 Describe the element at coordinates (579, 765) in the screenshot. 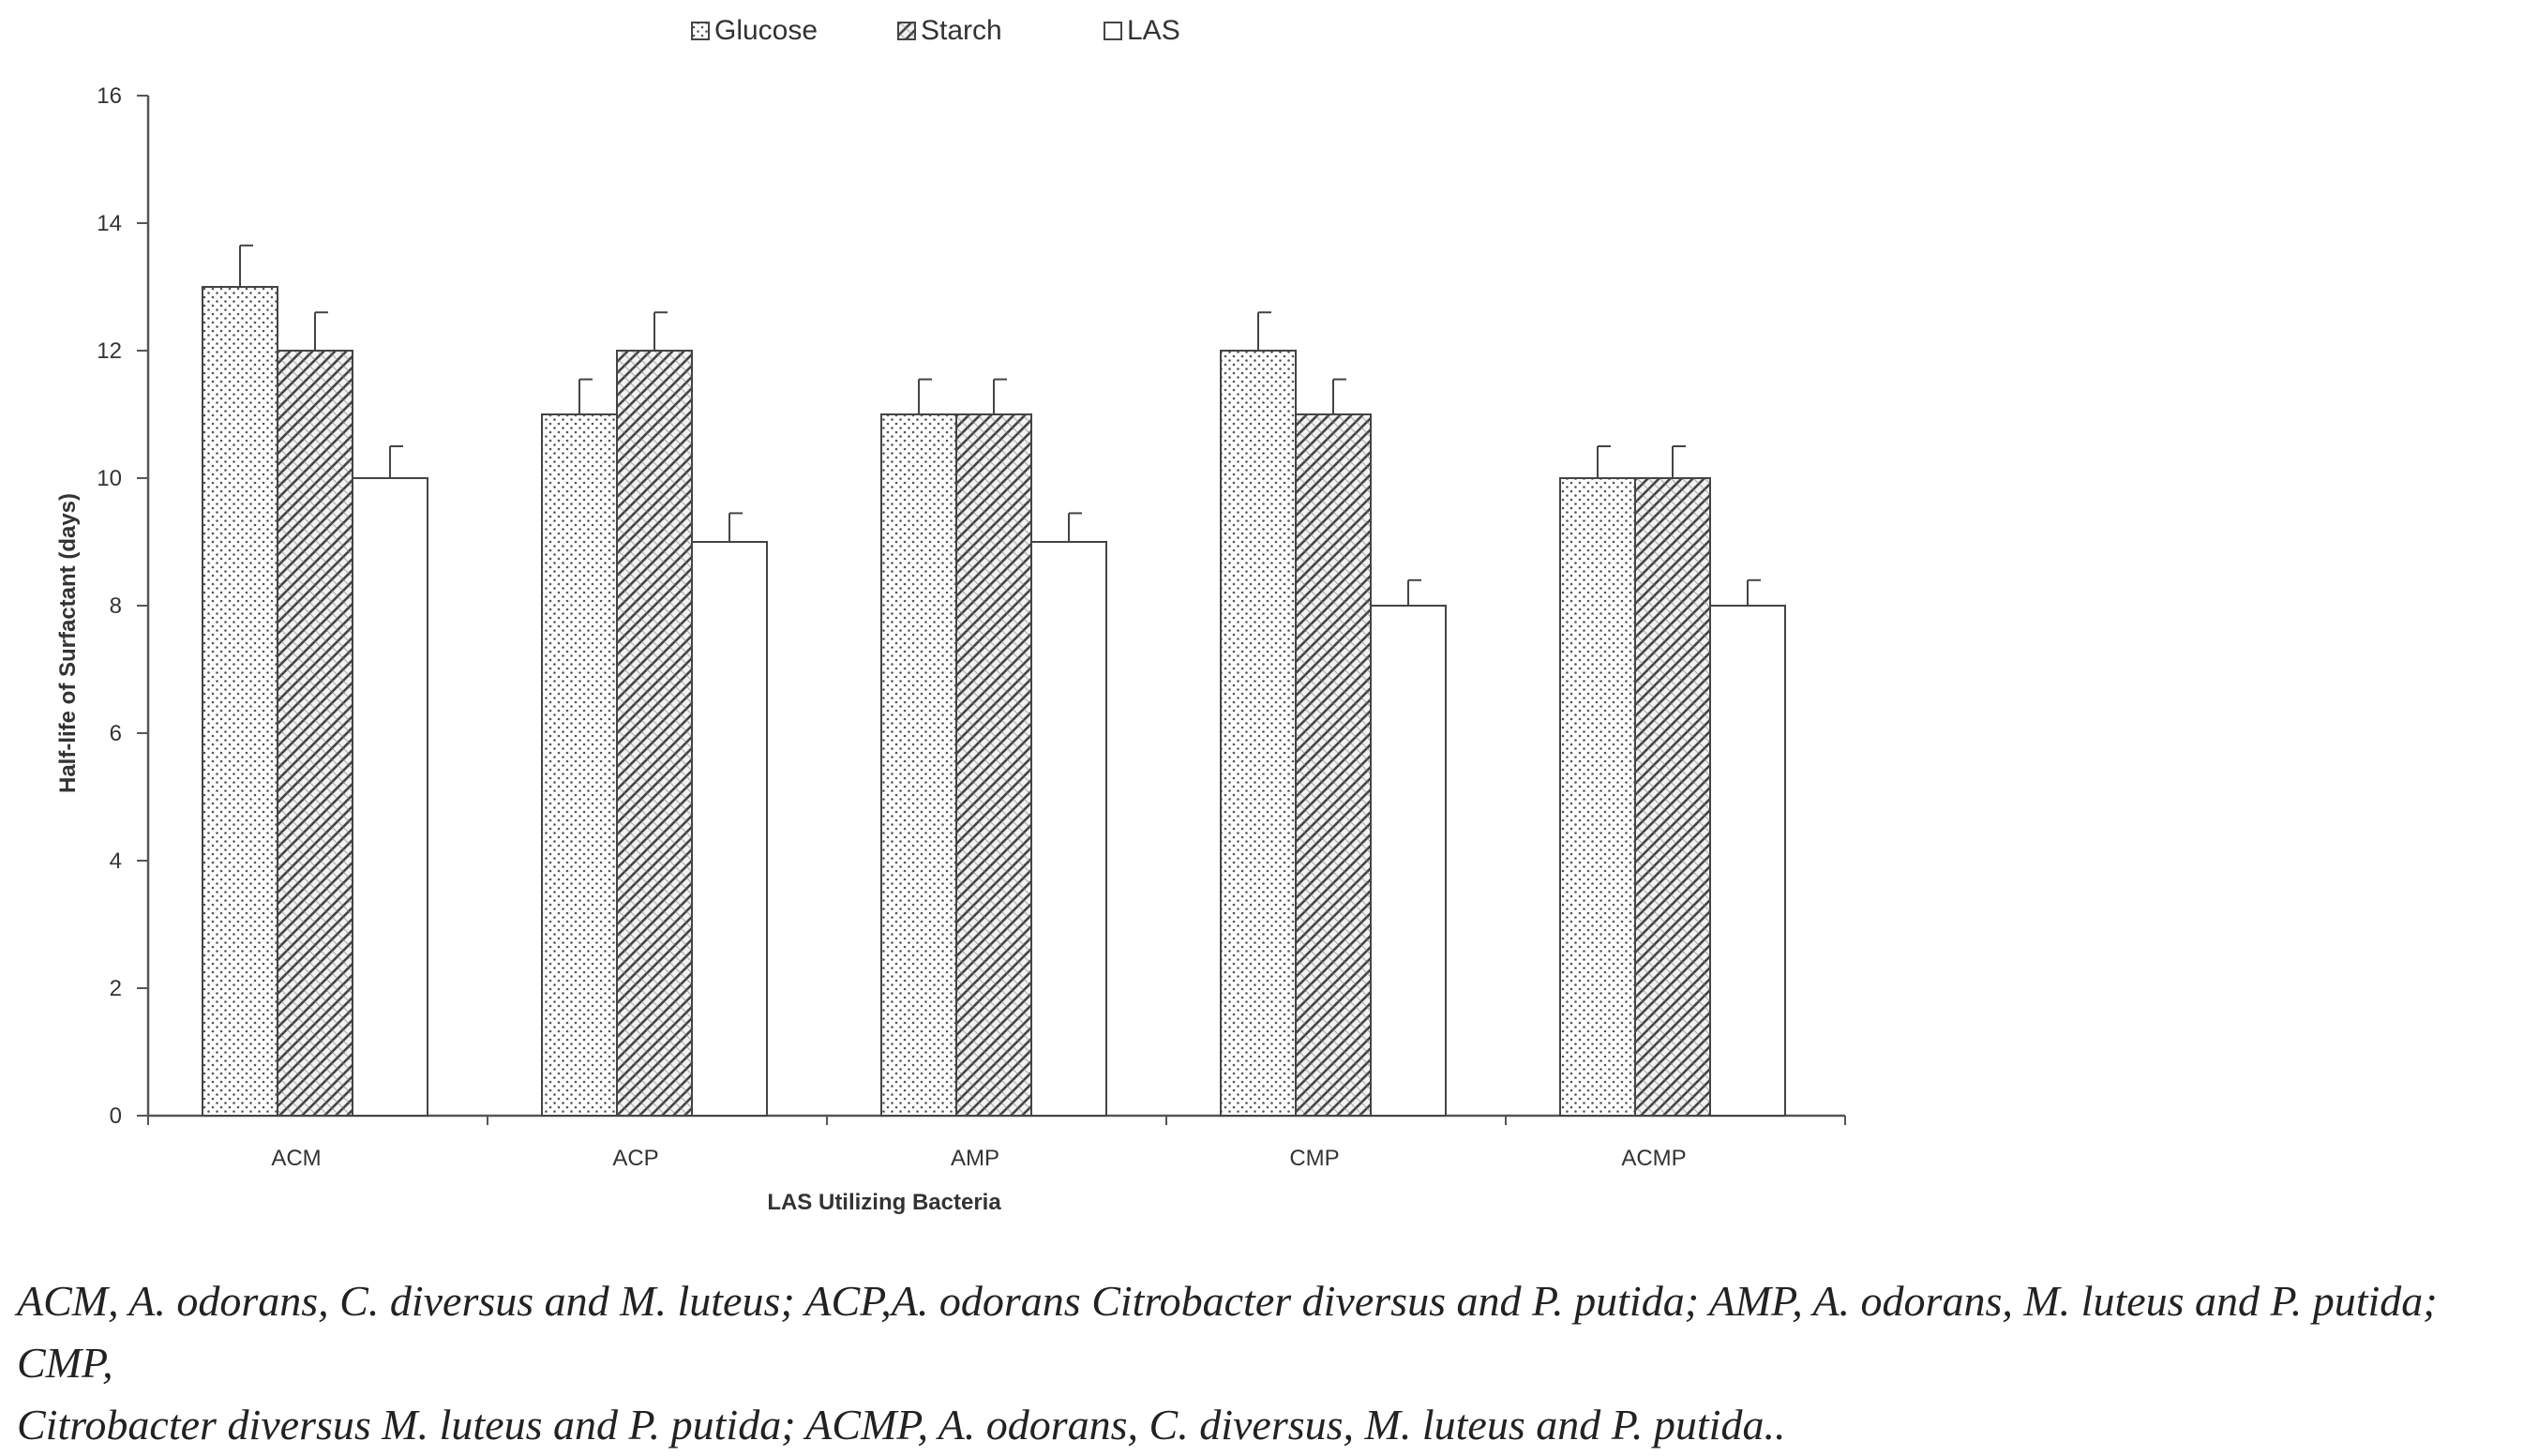

I see `bar-glucose-acp` at that location.